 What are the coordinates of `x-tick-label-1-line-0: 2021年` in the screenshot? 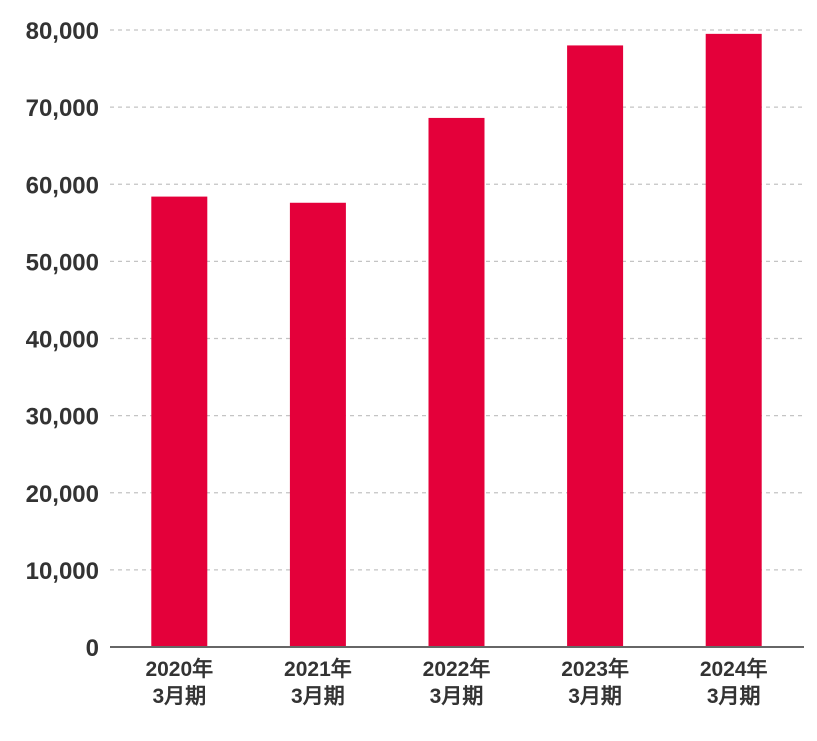 It's located at (318, 669).